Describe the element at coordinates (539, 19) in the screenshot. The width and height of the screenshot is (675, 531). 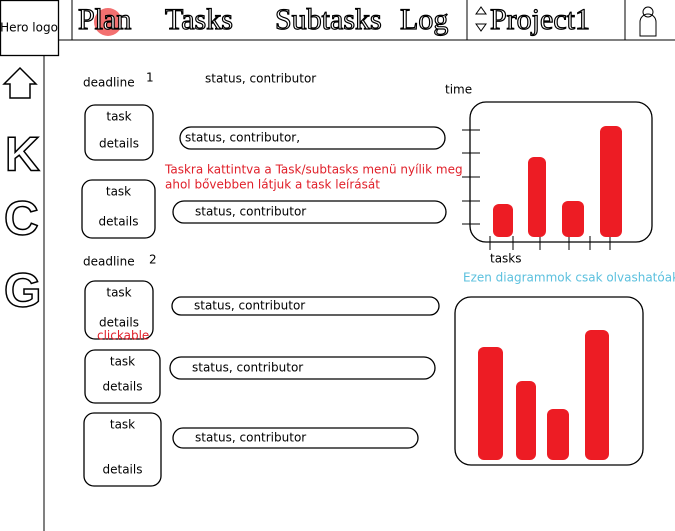
I see `project: Project1` at that location.